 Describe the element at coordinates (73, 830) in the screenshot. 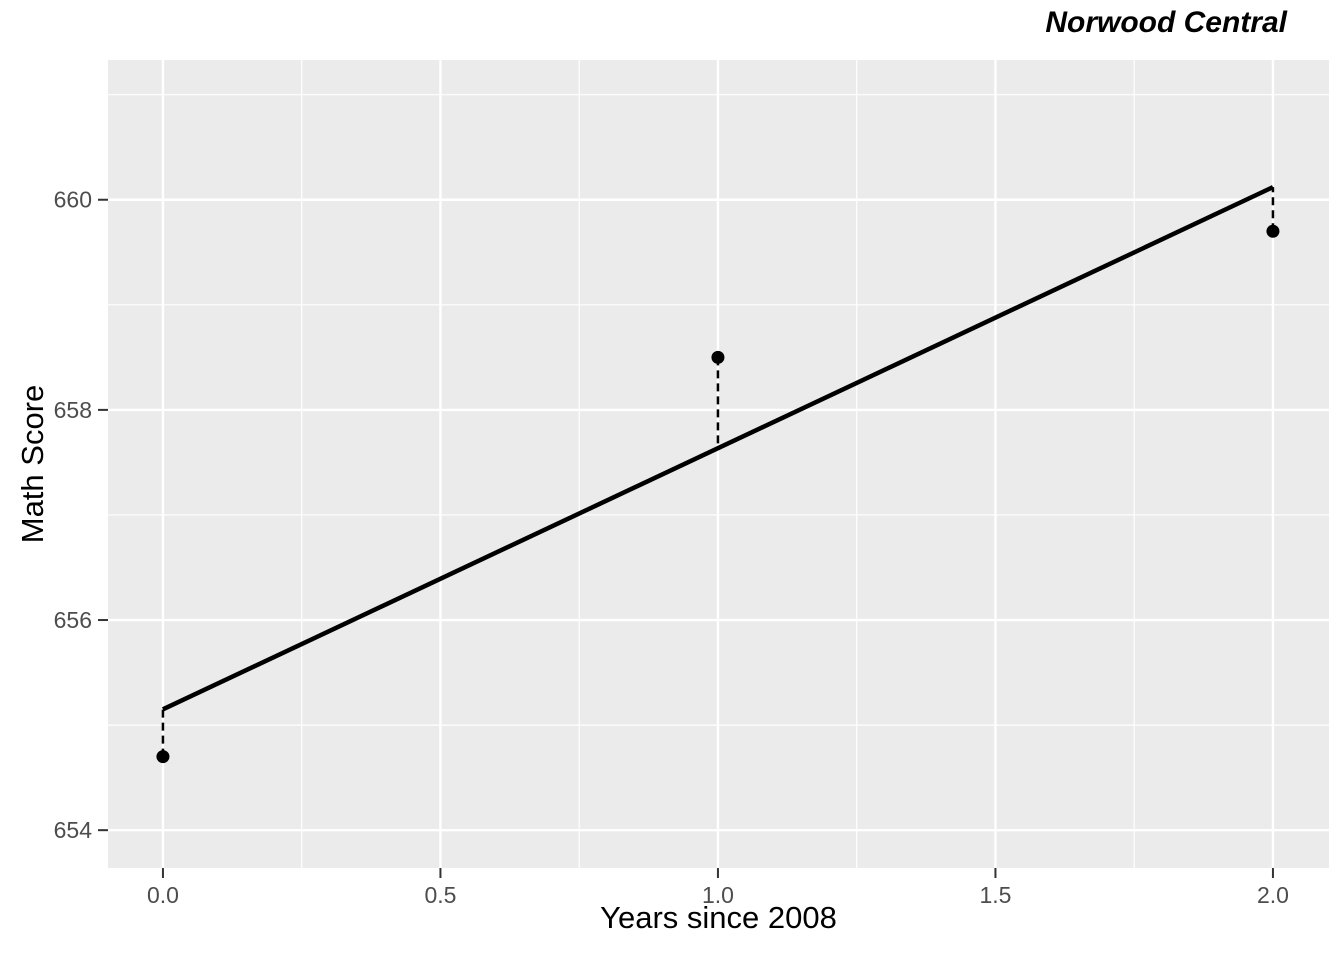

I see `y-tick-label: 654` at that location.